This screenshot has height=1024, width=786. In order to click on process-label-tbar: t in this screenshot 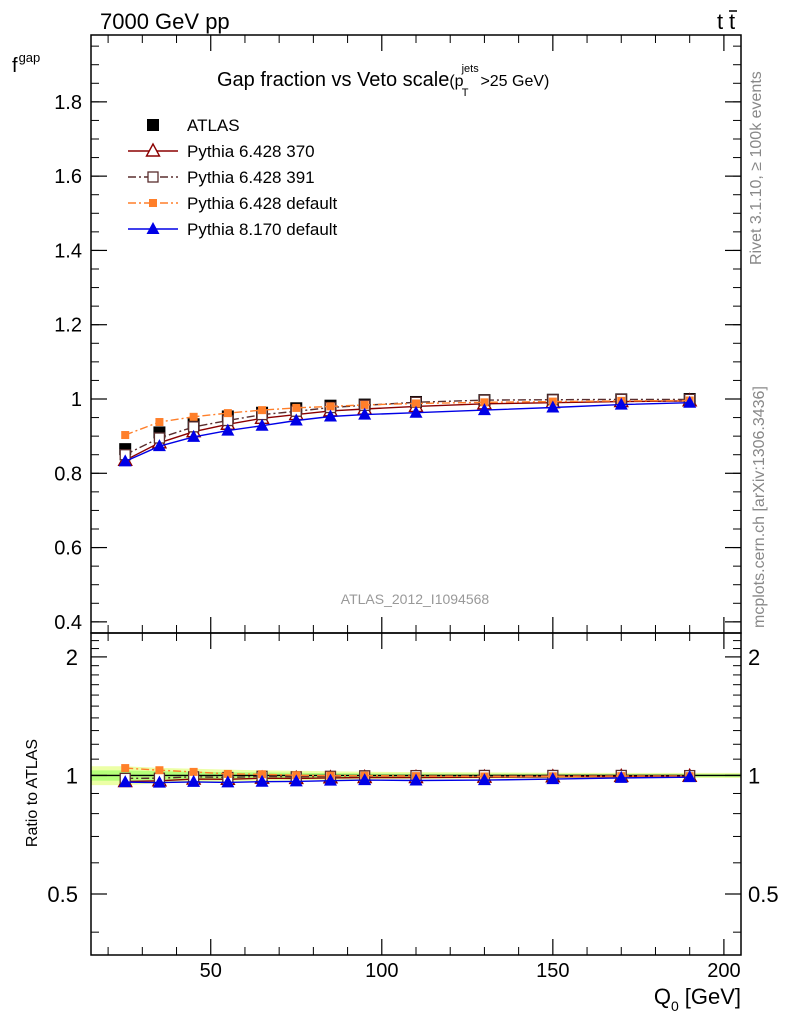, I will do `click(732, 21)`.